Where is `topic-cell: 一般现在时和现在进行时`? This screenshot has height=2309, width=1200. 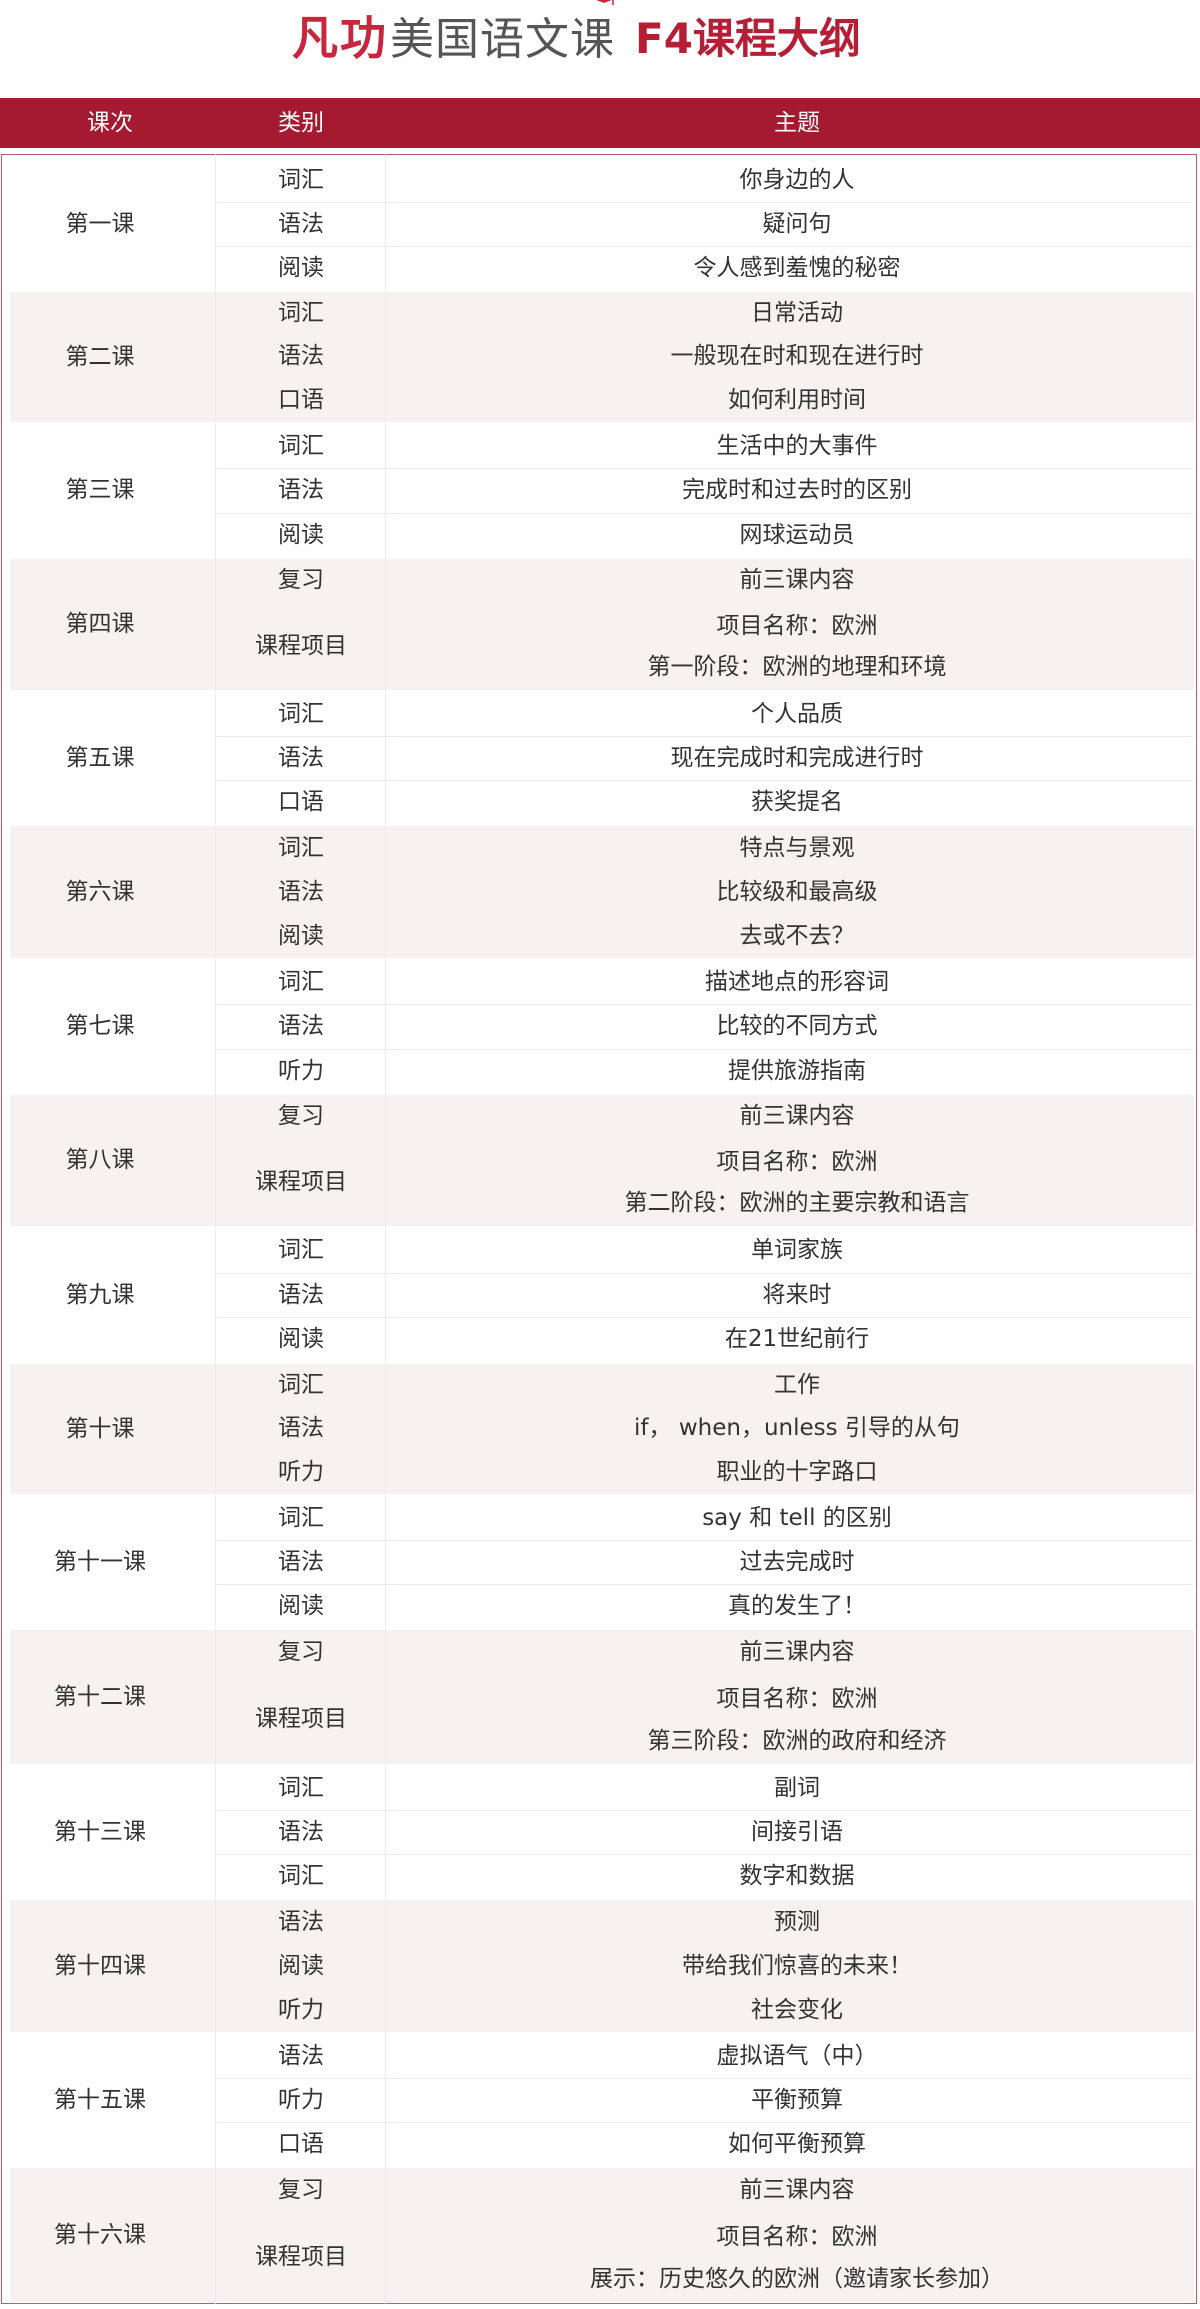
topic-cell: 一般现在时和现在进行时 is located at coordinates (797, 356).